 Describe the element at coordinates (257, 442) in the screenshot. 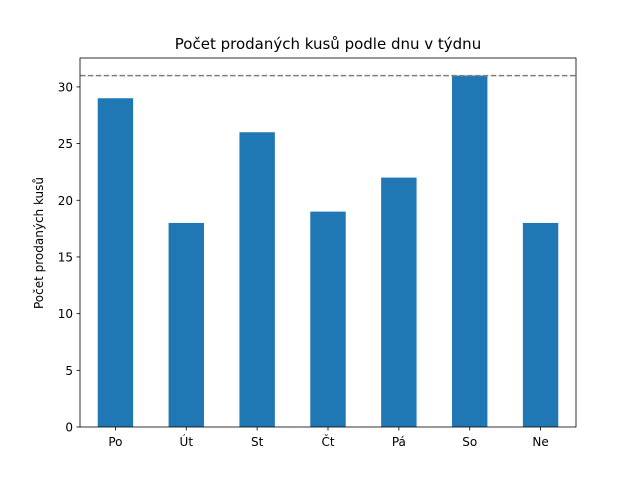

I see `x-tick-label: St` at that location.